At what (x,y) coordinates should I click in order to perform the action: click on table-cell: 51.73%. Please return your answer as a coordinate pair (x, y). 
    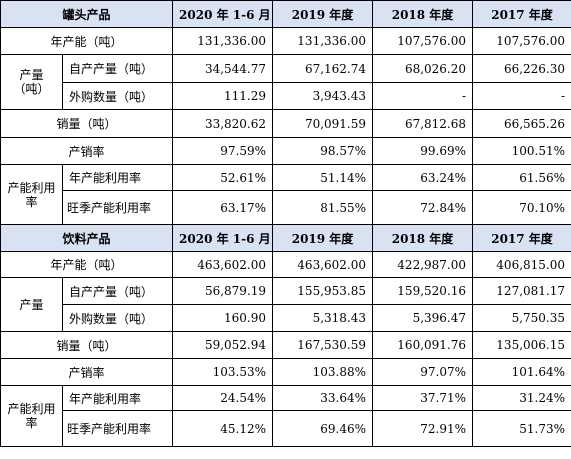
    Looking at the image, I should click on (521, 428).